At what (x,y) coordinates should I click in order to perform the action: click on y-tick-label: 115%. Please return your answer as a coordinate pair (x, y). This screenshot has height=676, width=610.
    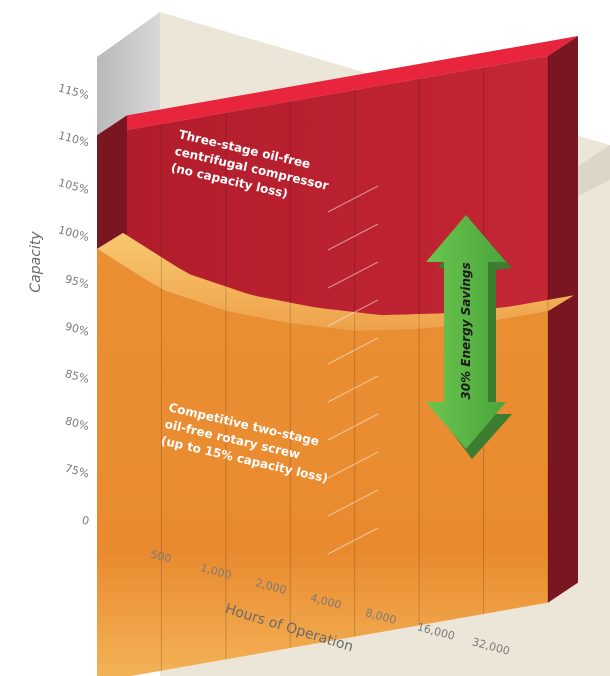
    Looking at the image, I should click on (74, 92).